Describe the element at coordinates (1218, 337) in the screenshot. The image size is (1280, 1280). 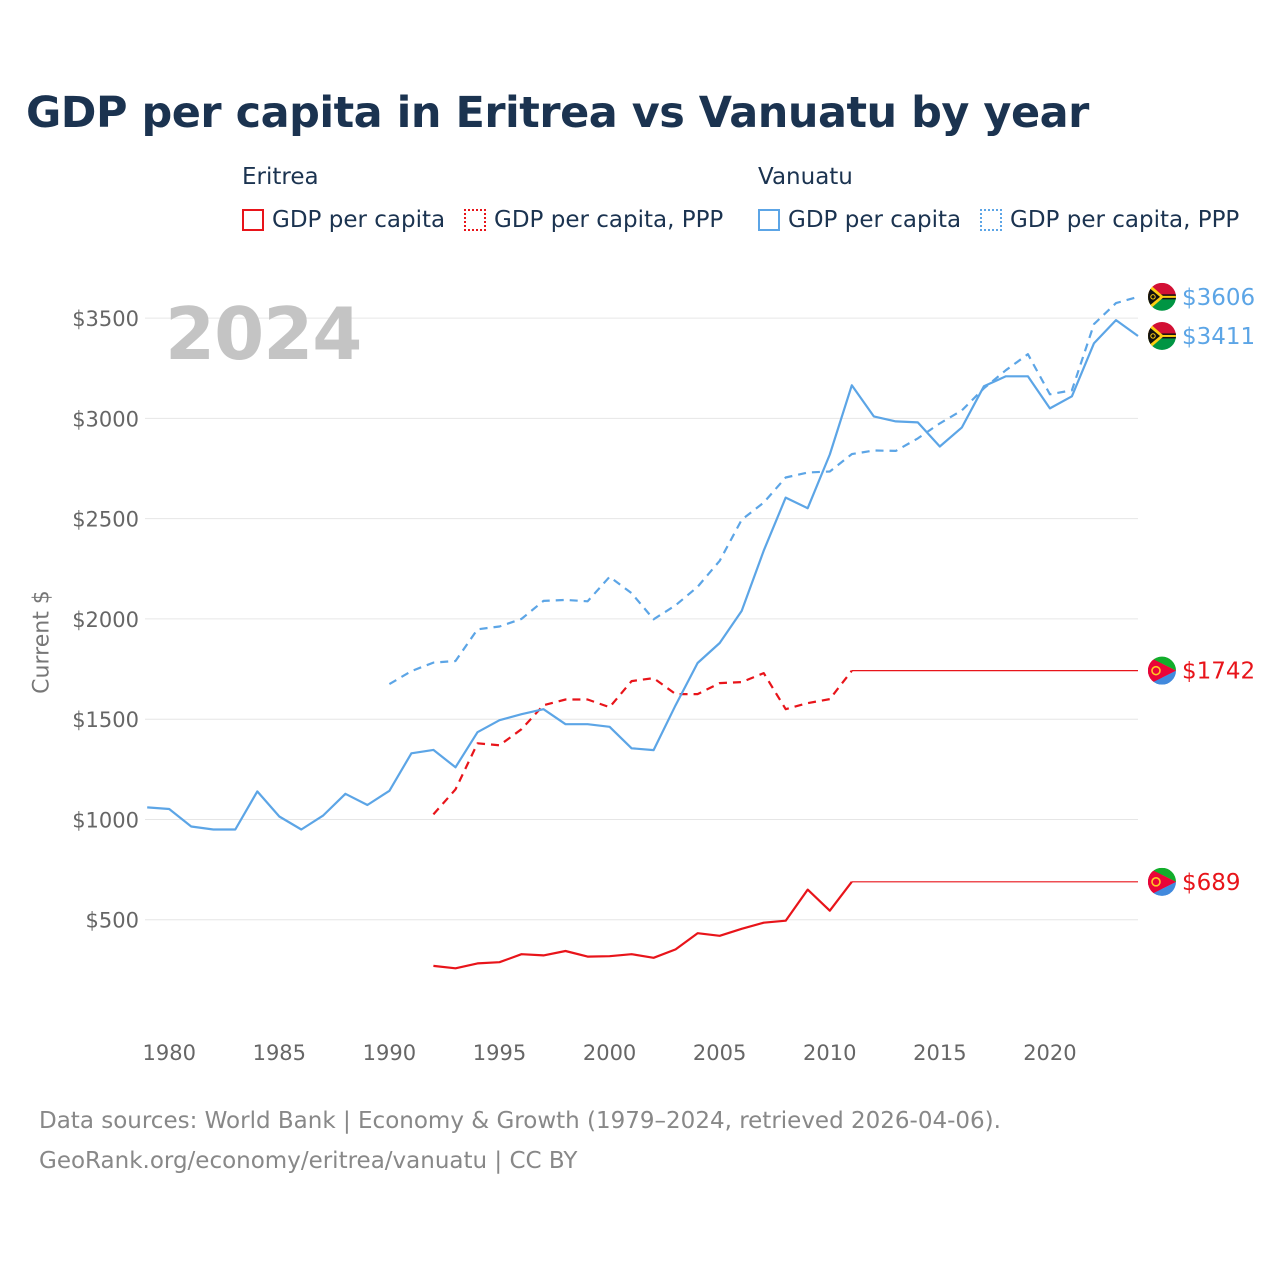
I see `end-label-2: $3411` at that location.